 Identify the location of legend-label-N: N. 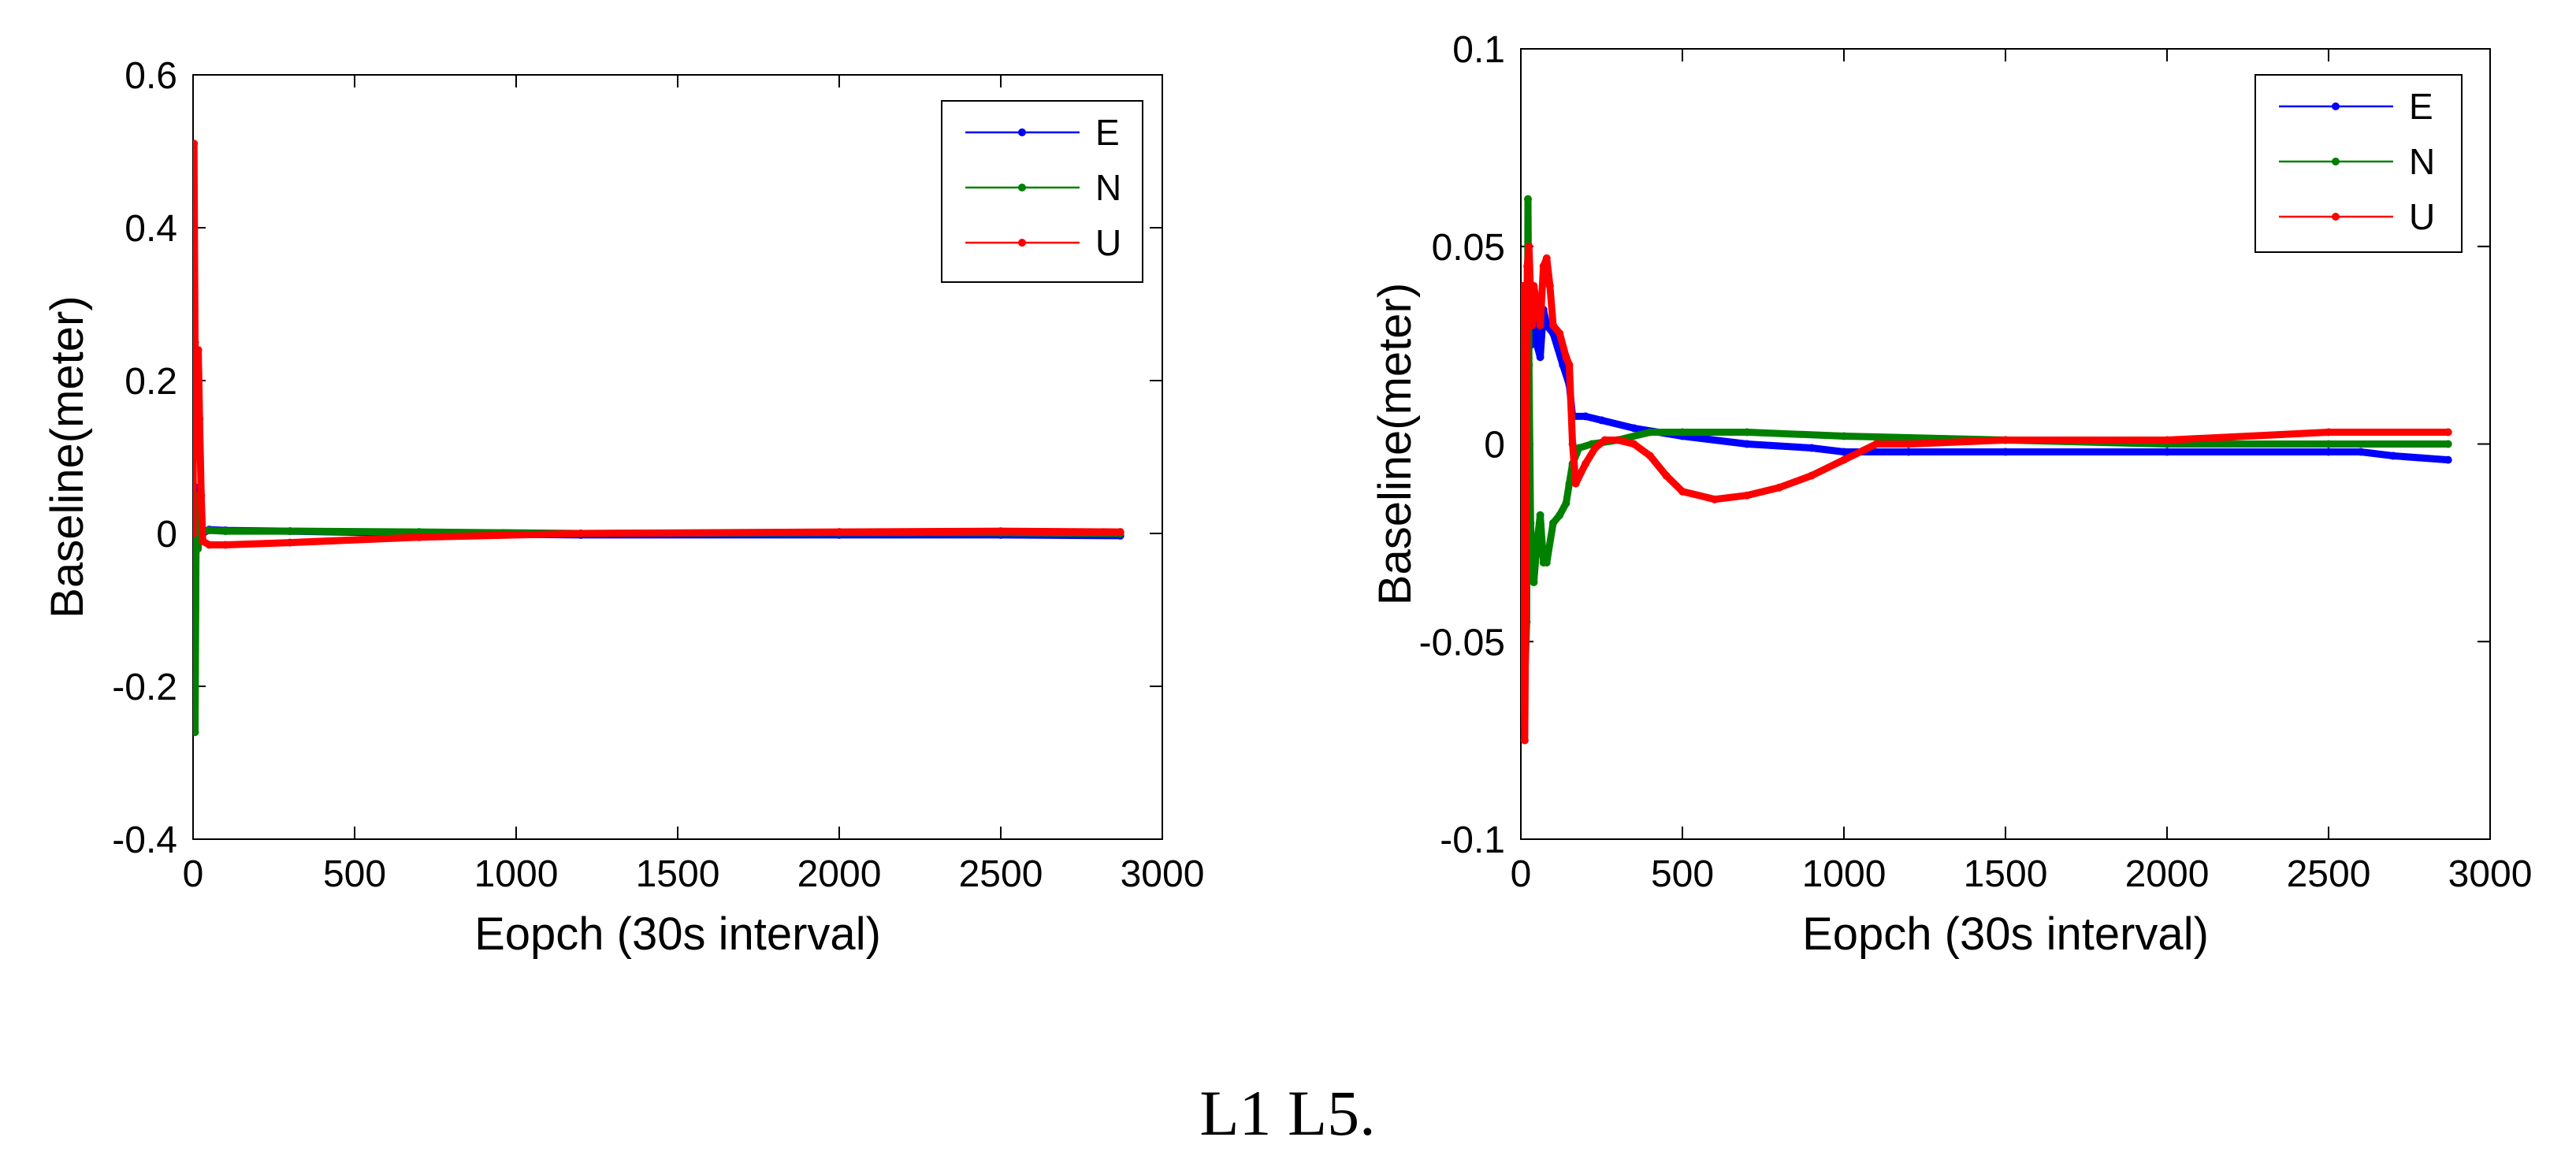
(1108, 187).